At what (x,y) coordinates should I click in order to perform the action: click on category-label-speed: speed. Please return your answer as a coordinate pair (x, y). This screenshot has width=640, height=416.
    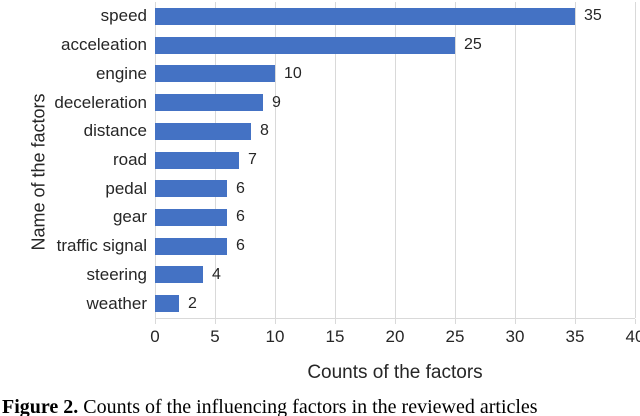
    Looking at the image, I should click on (123, 15).